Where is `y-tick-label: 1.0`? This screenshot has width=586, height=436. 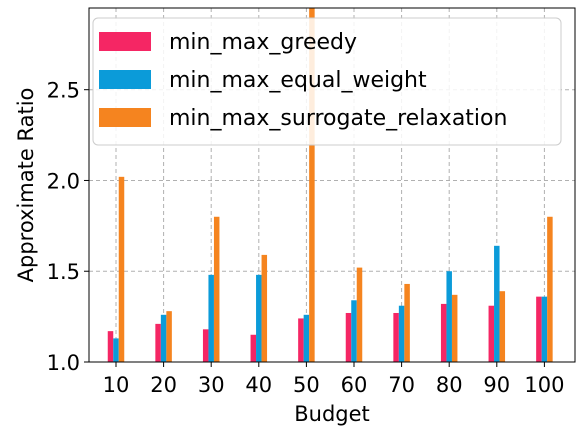 y-tick-label: 1.0 is located at coordinates (63, 363).